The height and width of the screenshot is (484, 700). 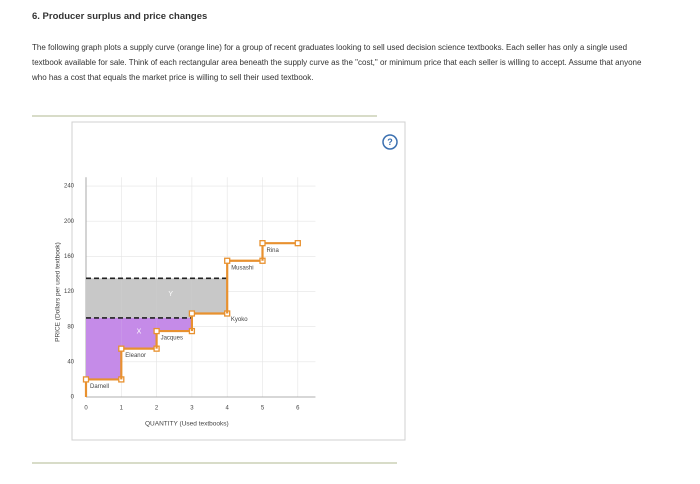 What do you see at coordinates (239, 320) in the screenshot?
I see `seller-label: Kyoko` at bounding box center [239, 320].